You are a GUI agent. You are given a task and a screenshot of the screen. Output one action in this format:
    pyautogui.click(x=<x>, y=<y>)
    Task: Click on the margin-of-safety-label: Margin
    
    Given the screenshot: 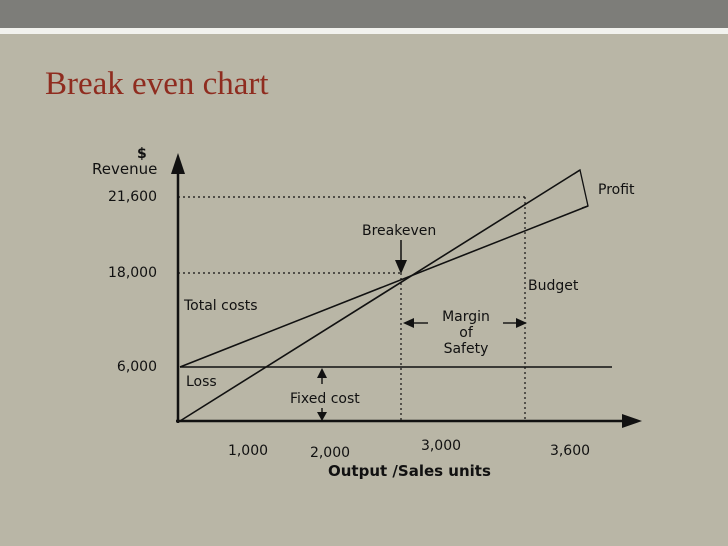 What is the action you would take?
    pyautogui.click(x=466, y=317)
    